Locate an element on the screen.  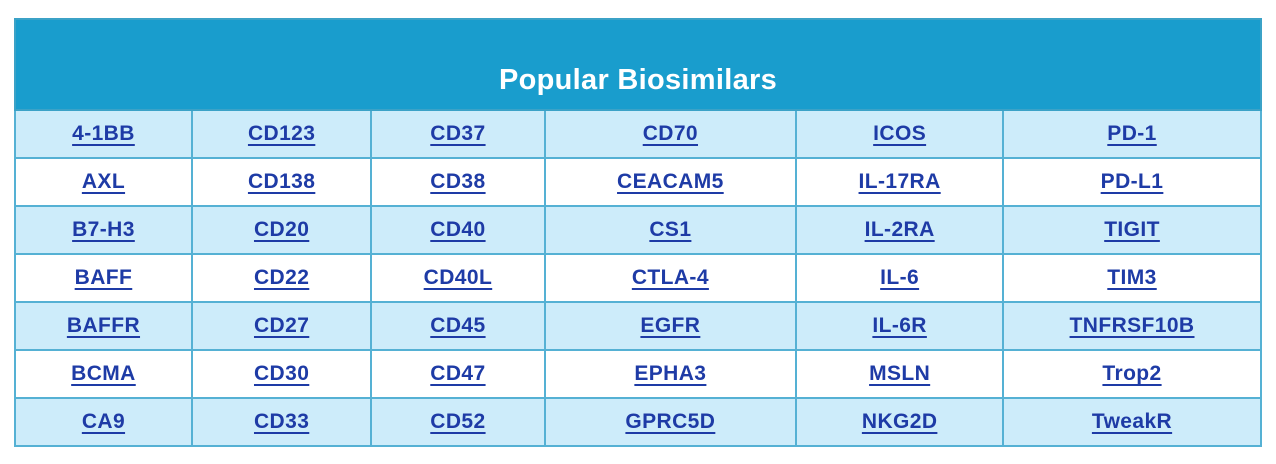
biosimilar-link: CD38 is located at coordinates (458, 181).